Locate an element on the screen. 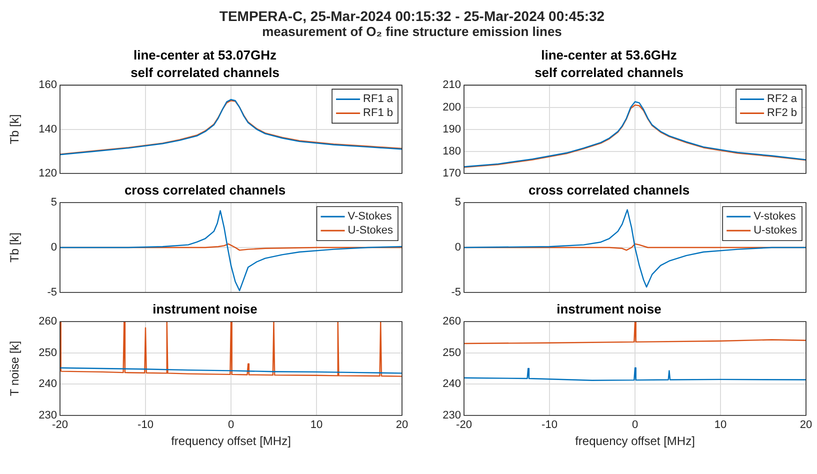  text: TEMPERA-C, 25-Mar-2024 00:15:32 - 25-Mar-2024 00:45:32 is located at coordinates (412, 16).